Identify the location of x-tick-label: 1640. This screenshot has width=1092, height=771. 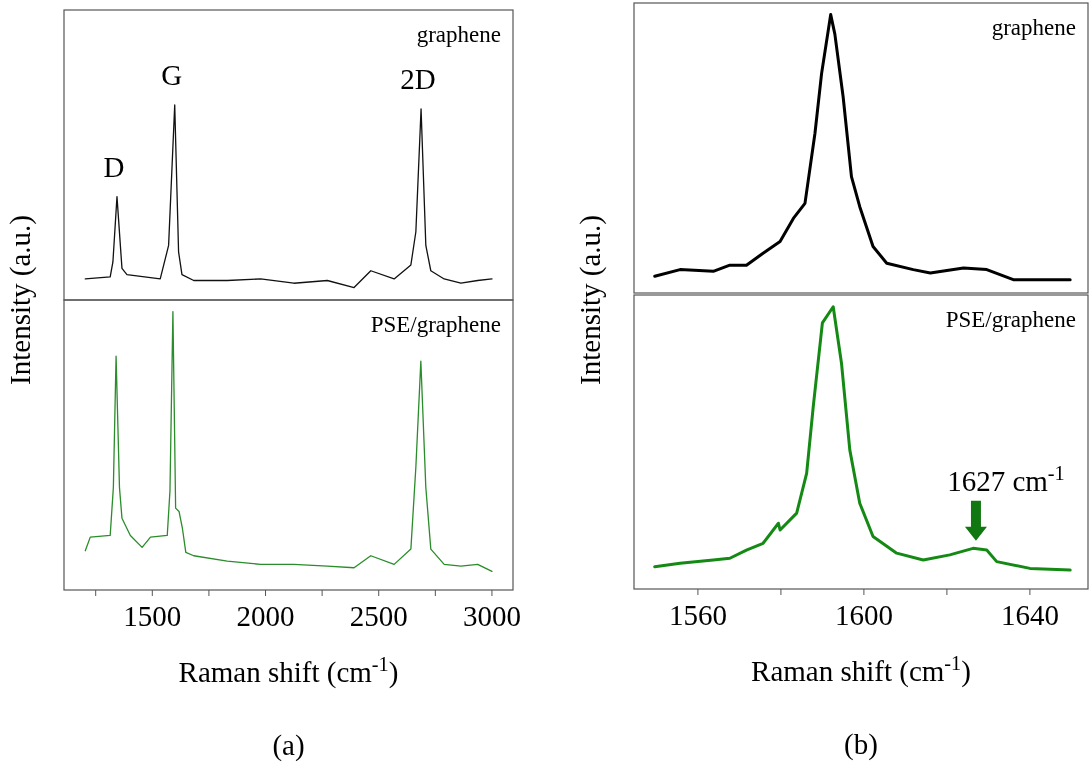
(1029, 615).